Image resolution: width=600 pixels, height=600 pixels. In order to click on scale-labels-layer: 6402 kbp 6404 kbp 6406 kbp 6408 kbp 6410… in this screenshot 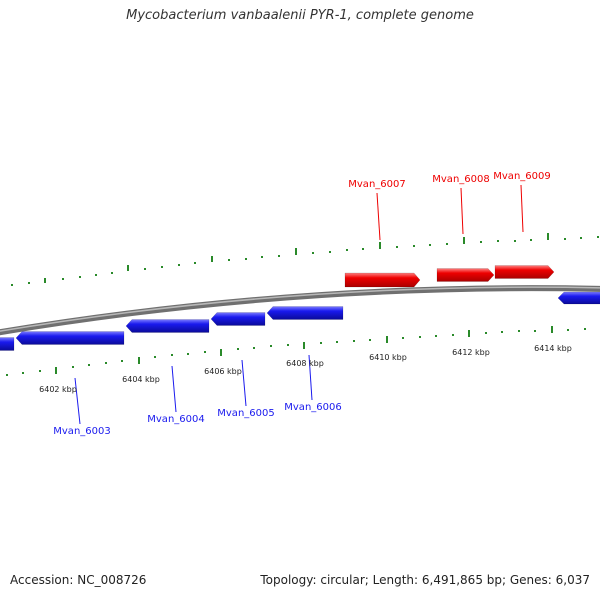, I will do `click(305, 369)`.